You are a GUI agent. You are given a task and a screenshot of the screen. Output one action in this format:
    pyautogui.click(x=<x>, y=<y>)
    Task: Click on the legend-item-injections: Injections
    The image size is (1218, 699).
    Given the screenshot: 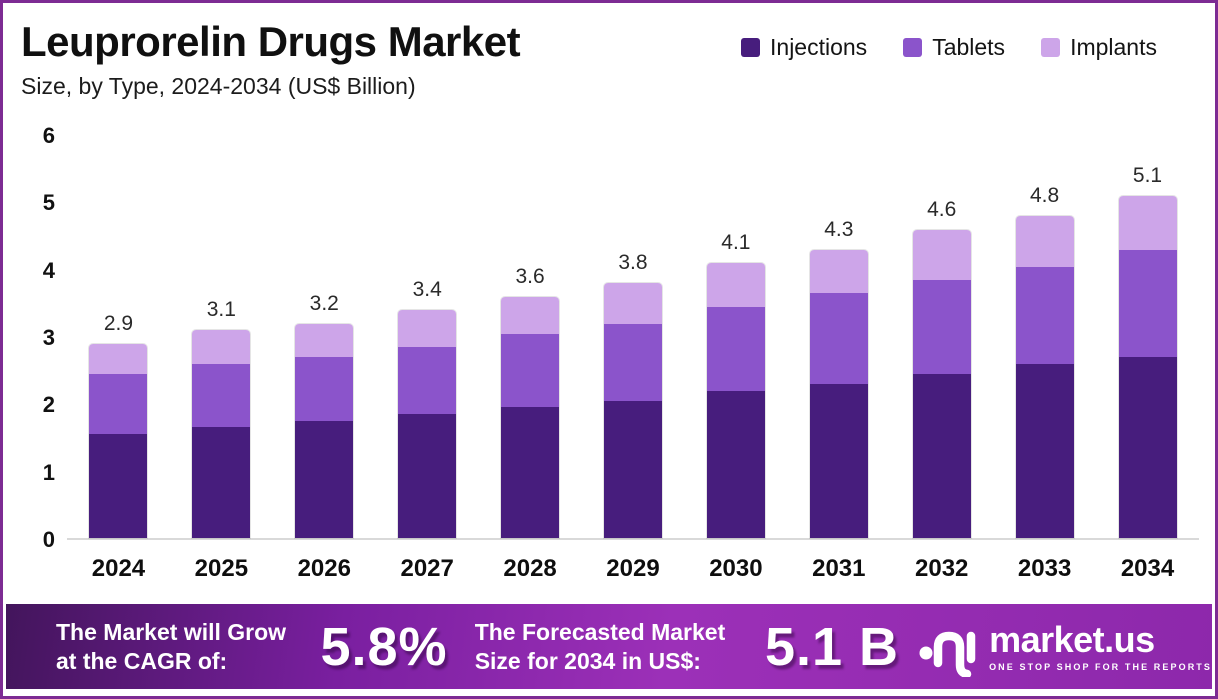 What is the action you would take?
    pyautogui.click(x=804, y=47)
    